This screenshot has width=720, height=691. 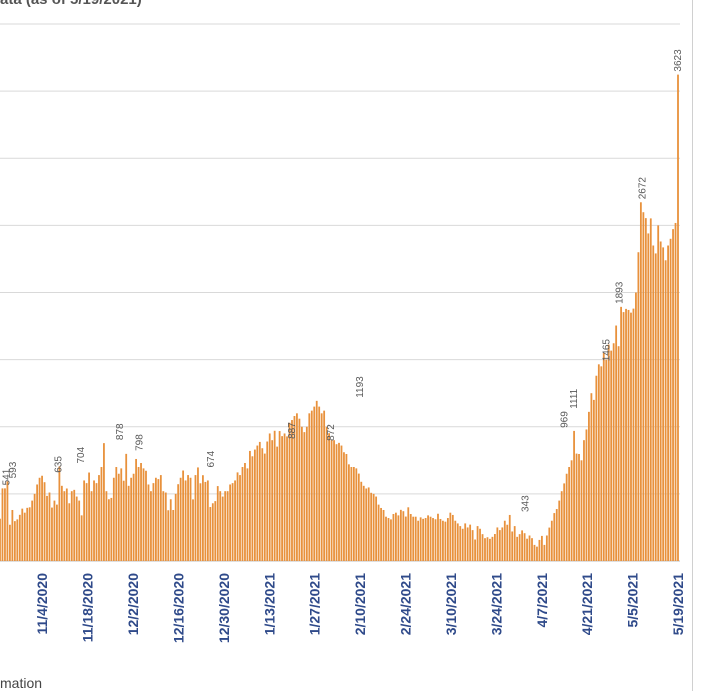 I want to click on data-label: 674, so click(x=211, y=458).